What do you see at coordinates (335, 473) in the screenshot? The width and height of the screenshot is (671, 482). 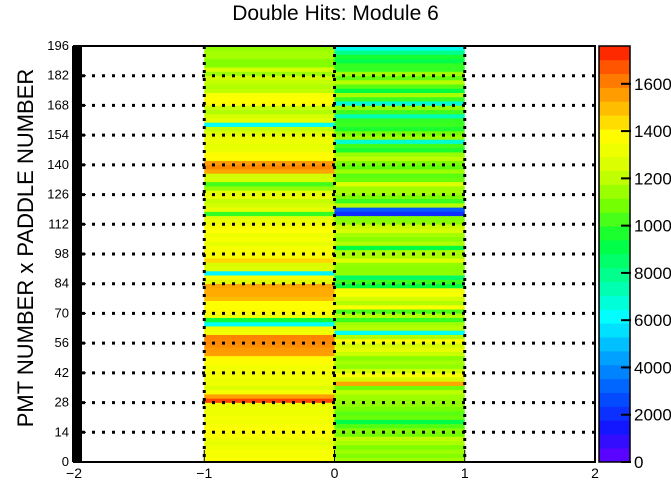 I see `x-tick-label: 0` at bounding box center [335, 473].